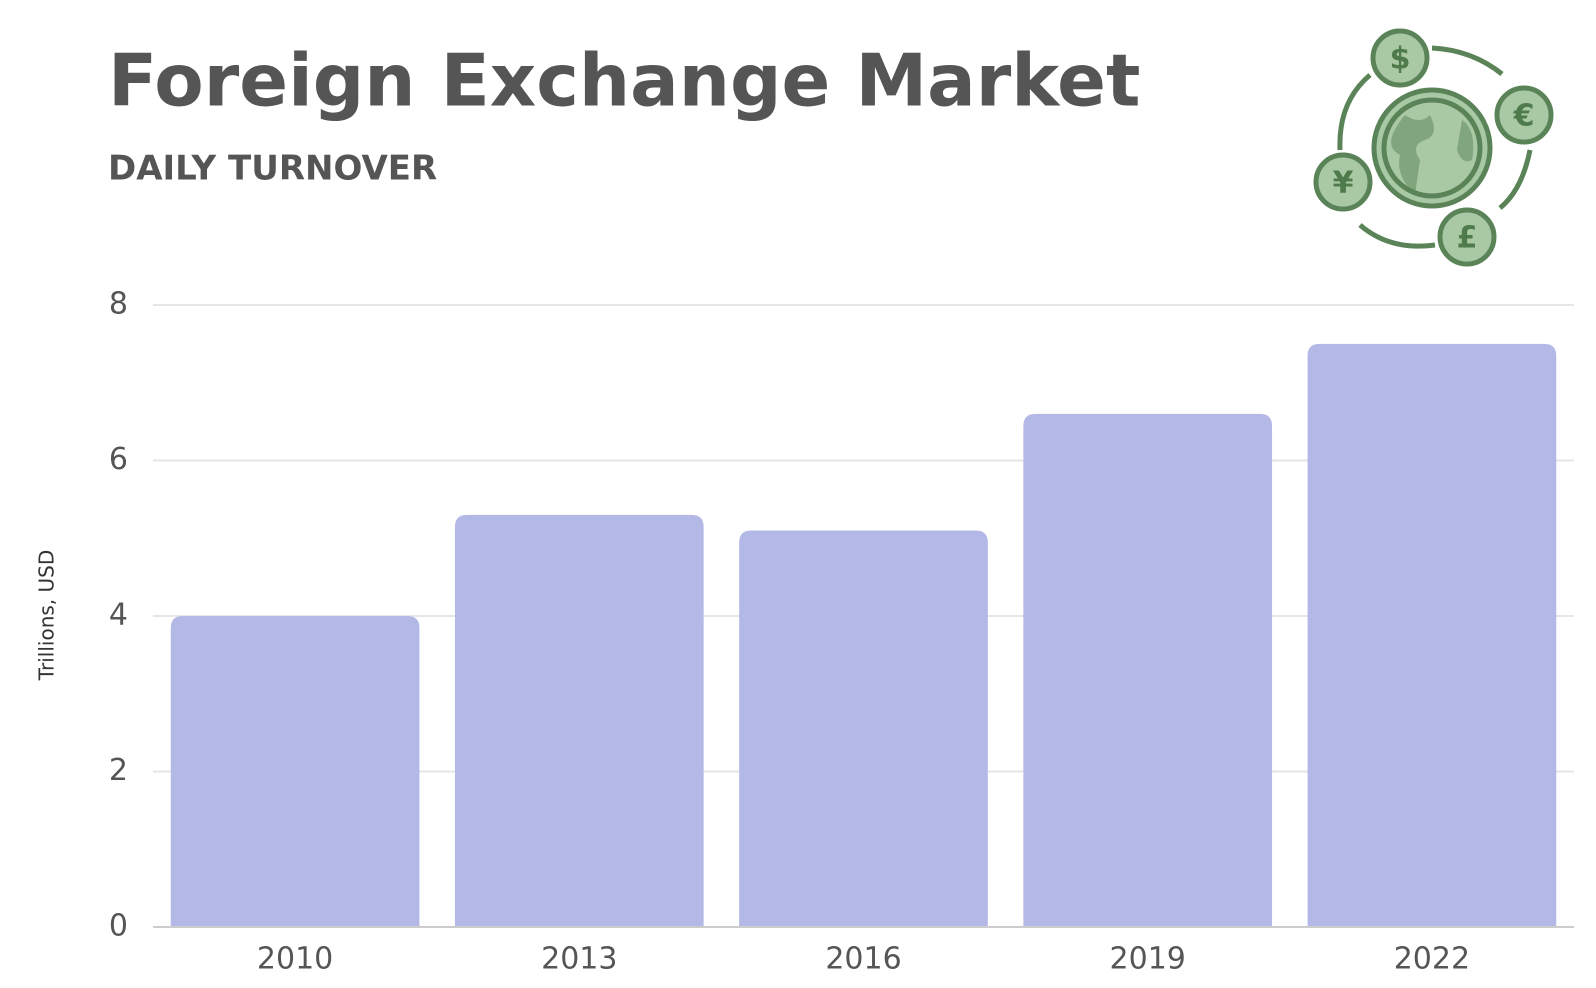  I want to click on y-tick-label: 8, so click(118, 304).